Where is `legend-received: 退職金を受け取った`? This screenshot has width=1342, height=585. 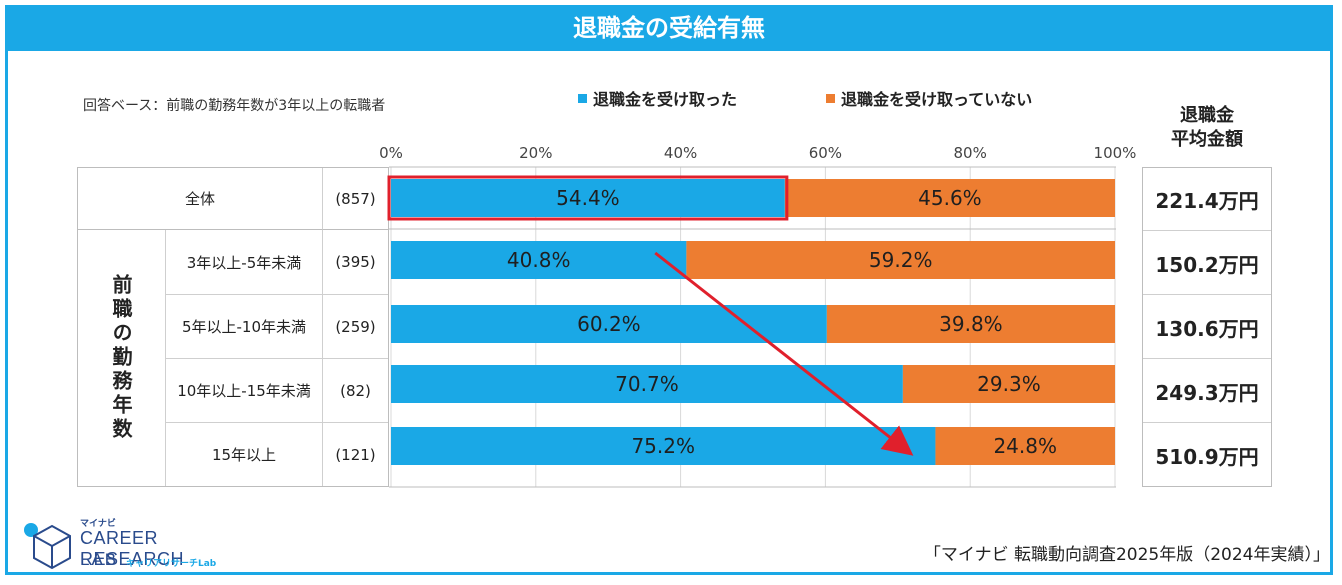 legend-received: 退職金を受け取った is located at coordinates (657, 98).